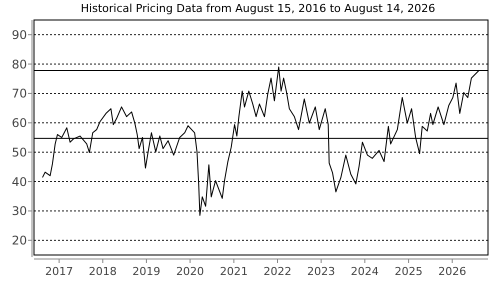 Image resolution: width=500 pixels, height=300 pixels. What do you see at coordinates (408, 271) in the screenshot?
I see `x-tick-label: 2025` at bounding box center [408, 271].